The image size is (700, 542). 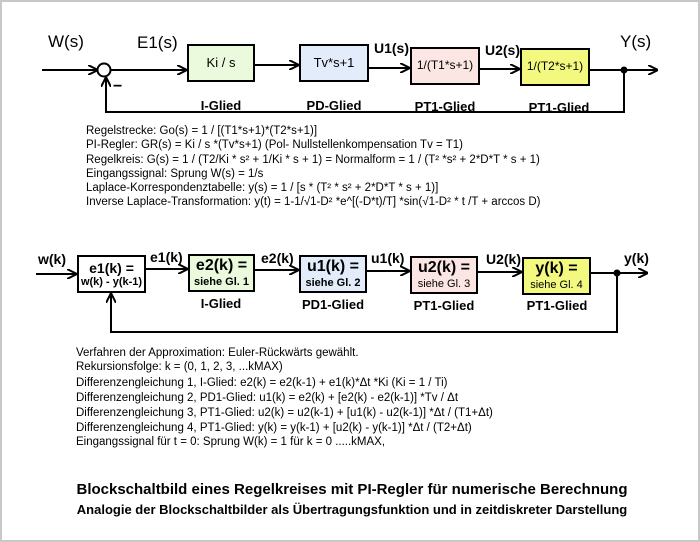 I want to click on label-pt1-b-discrete: PT1-Glied, so click(x=557, y=305).